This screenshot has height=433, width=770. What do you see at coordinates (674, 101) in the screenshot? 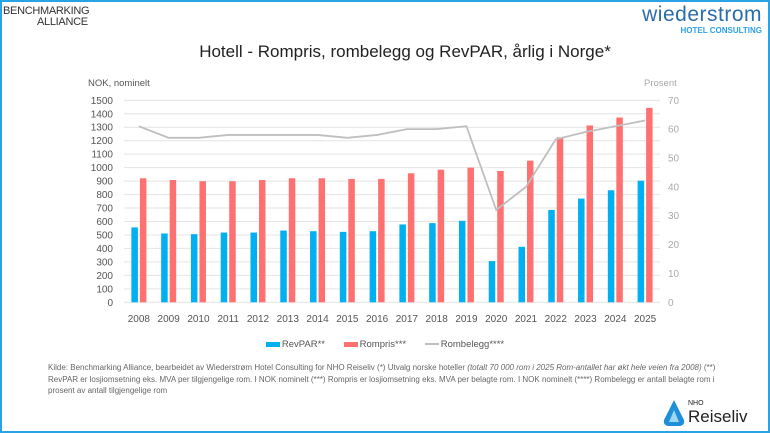
I see `y2-tick-label: 70` at bounding box center [674, 101].